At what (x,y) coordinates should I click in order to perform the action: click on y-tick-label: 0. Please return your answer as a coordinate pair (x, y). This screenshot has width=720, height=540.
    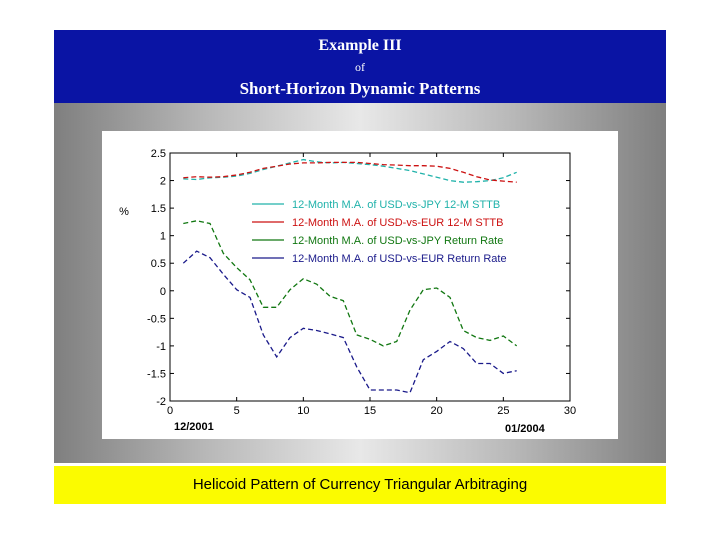
    Looking at the image, I should click on (163, 292).